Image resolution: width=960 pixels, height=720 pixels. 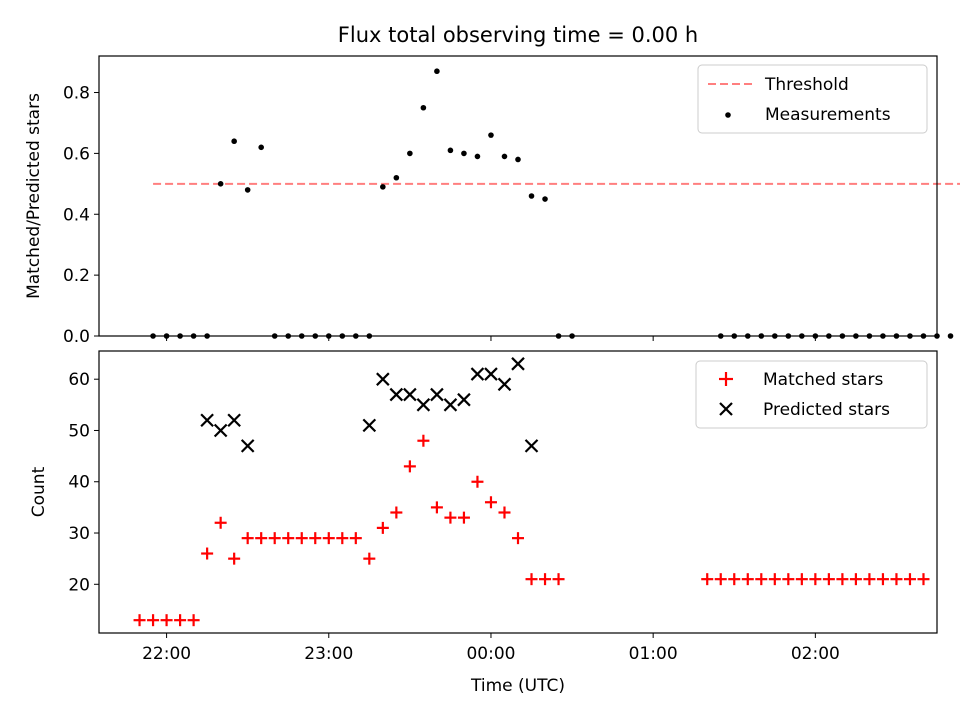 I want to click on predicted-stars-points, so click(x=369, y=405).